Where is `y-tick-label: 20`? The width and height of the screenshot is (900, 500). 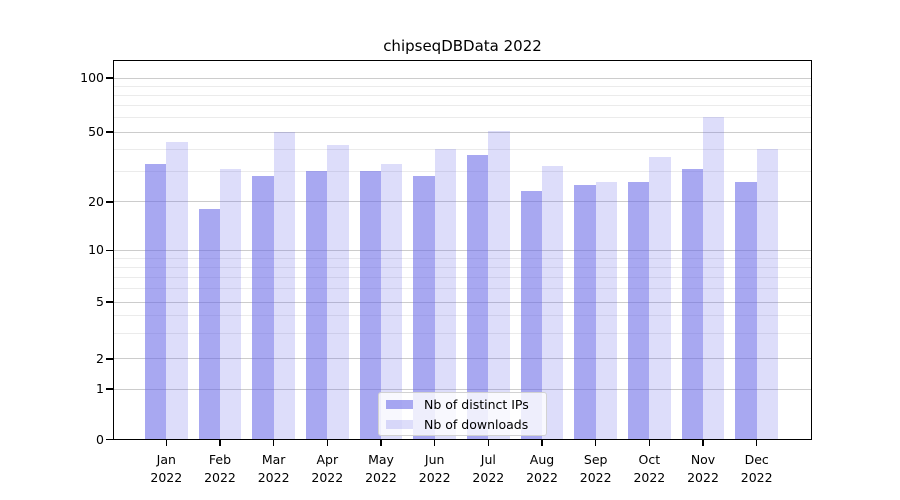 y-tick-label: 20 is located at coordinates (96, 201).